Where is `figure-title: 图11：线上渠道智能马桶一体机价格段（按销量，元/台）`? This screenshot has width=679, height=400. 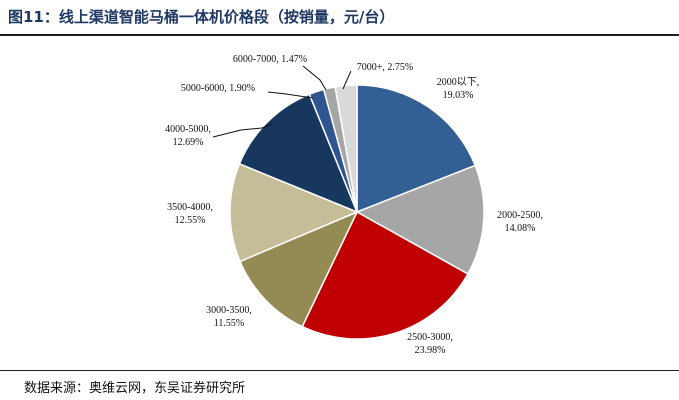
figure-title: 图11：线上渠道智能马桶一体机价格段（按销量，元/台） is located at coordinates (201, 17).